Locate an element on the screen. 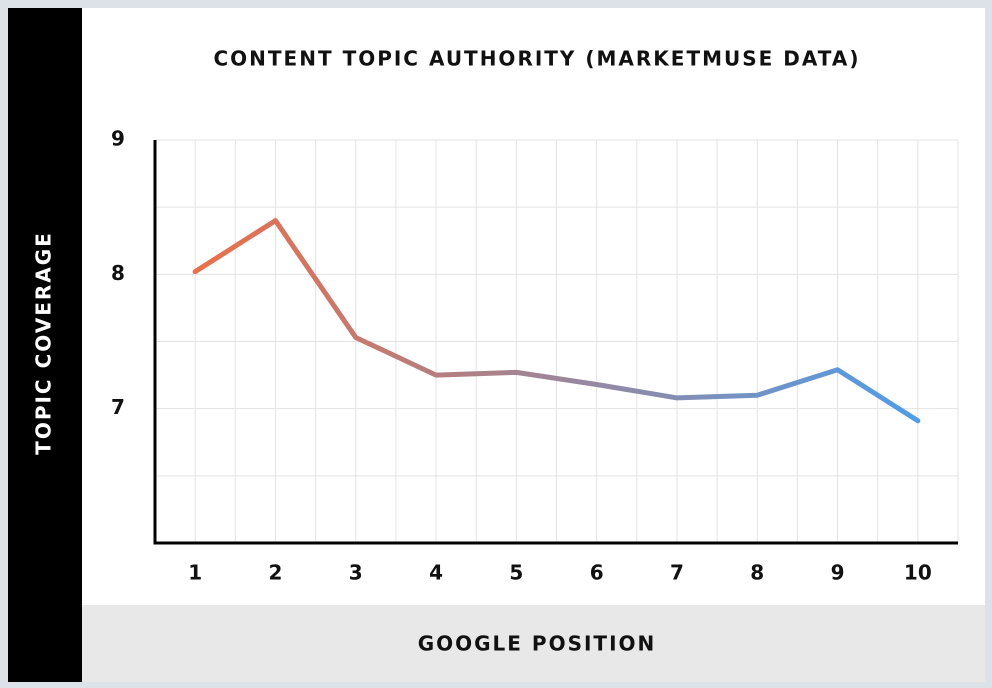 This screenshot has width=992, height=688. y-axis-label: TOPIC COVERAGE is located at coordinates (44, 343).